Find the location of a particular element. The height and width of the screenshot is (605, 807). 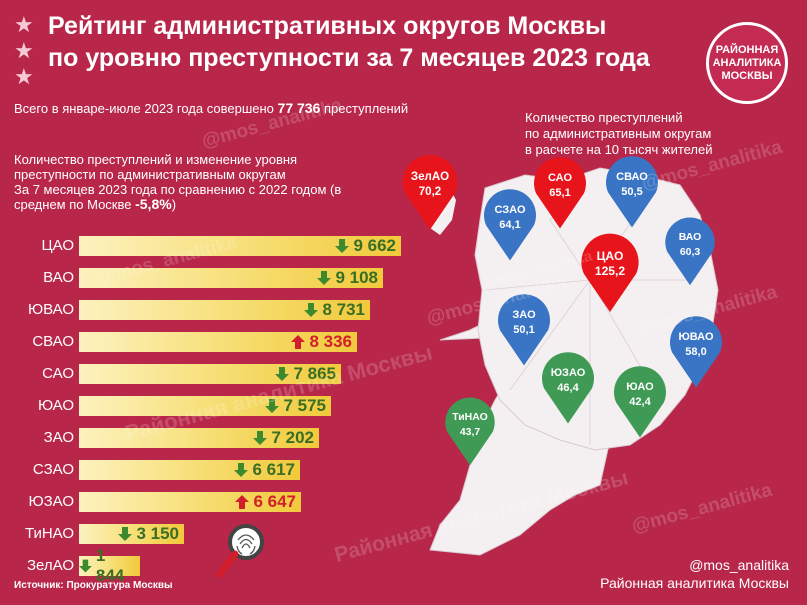

logo-line-1: РАЙОННАЯ is located at coordinates (747, 49).